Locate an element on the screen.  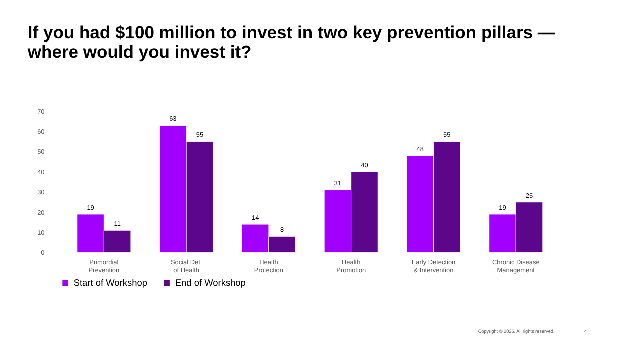
chart-title: If you had $100 million to invest in two key prevention pillars — where would you invest it? is located at coordinates (291, 42).